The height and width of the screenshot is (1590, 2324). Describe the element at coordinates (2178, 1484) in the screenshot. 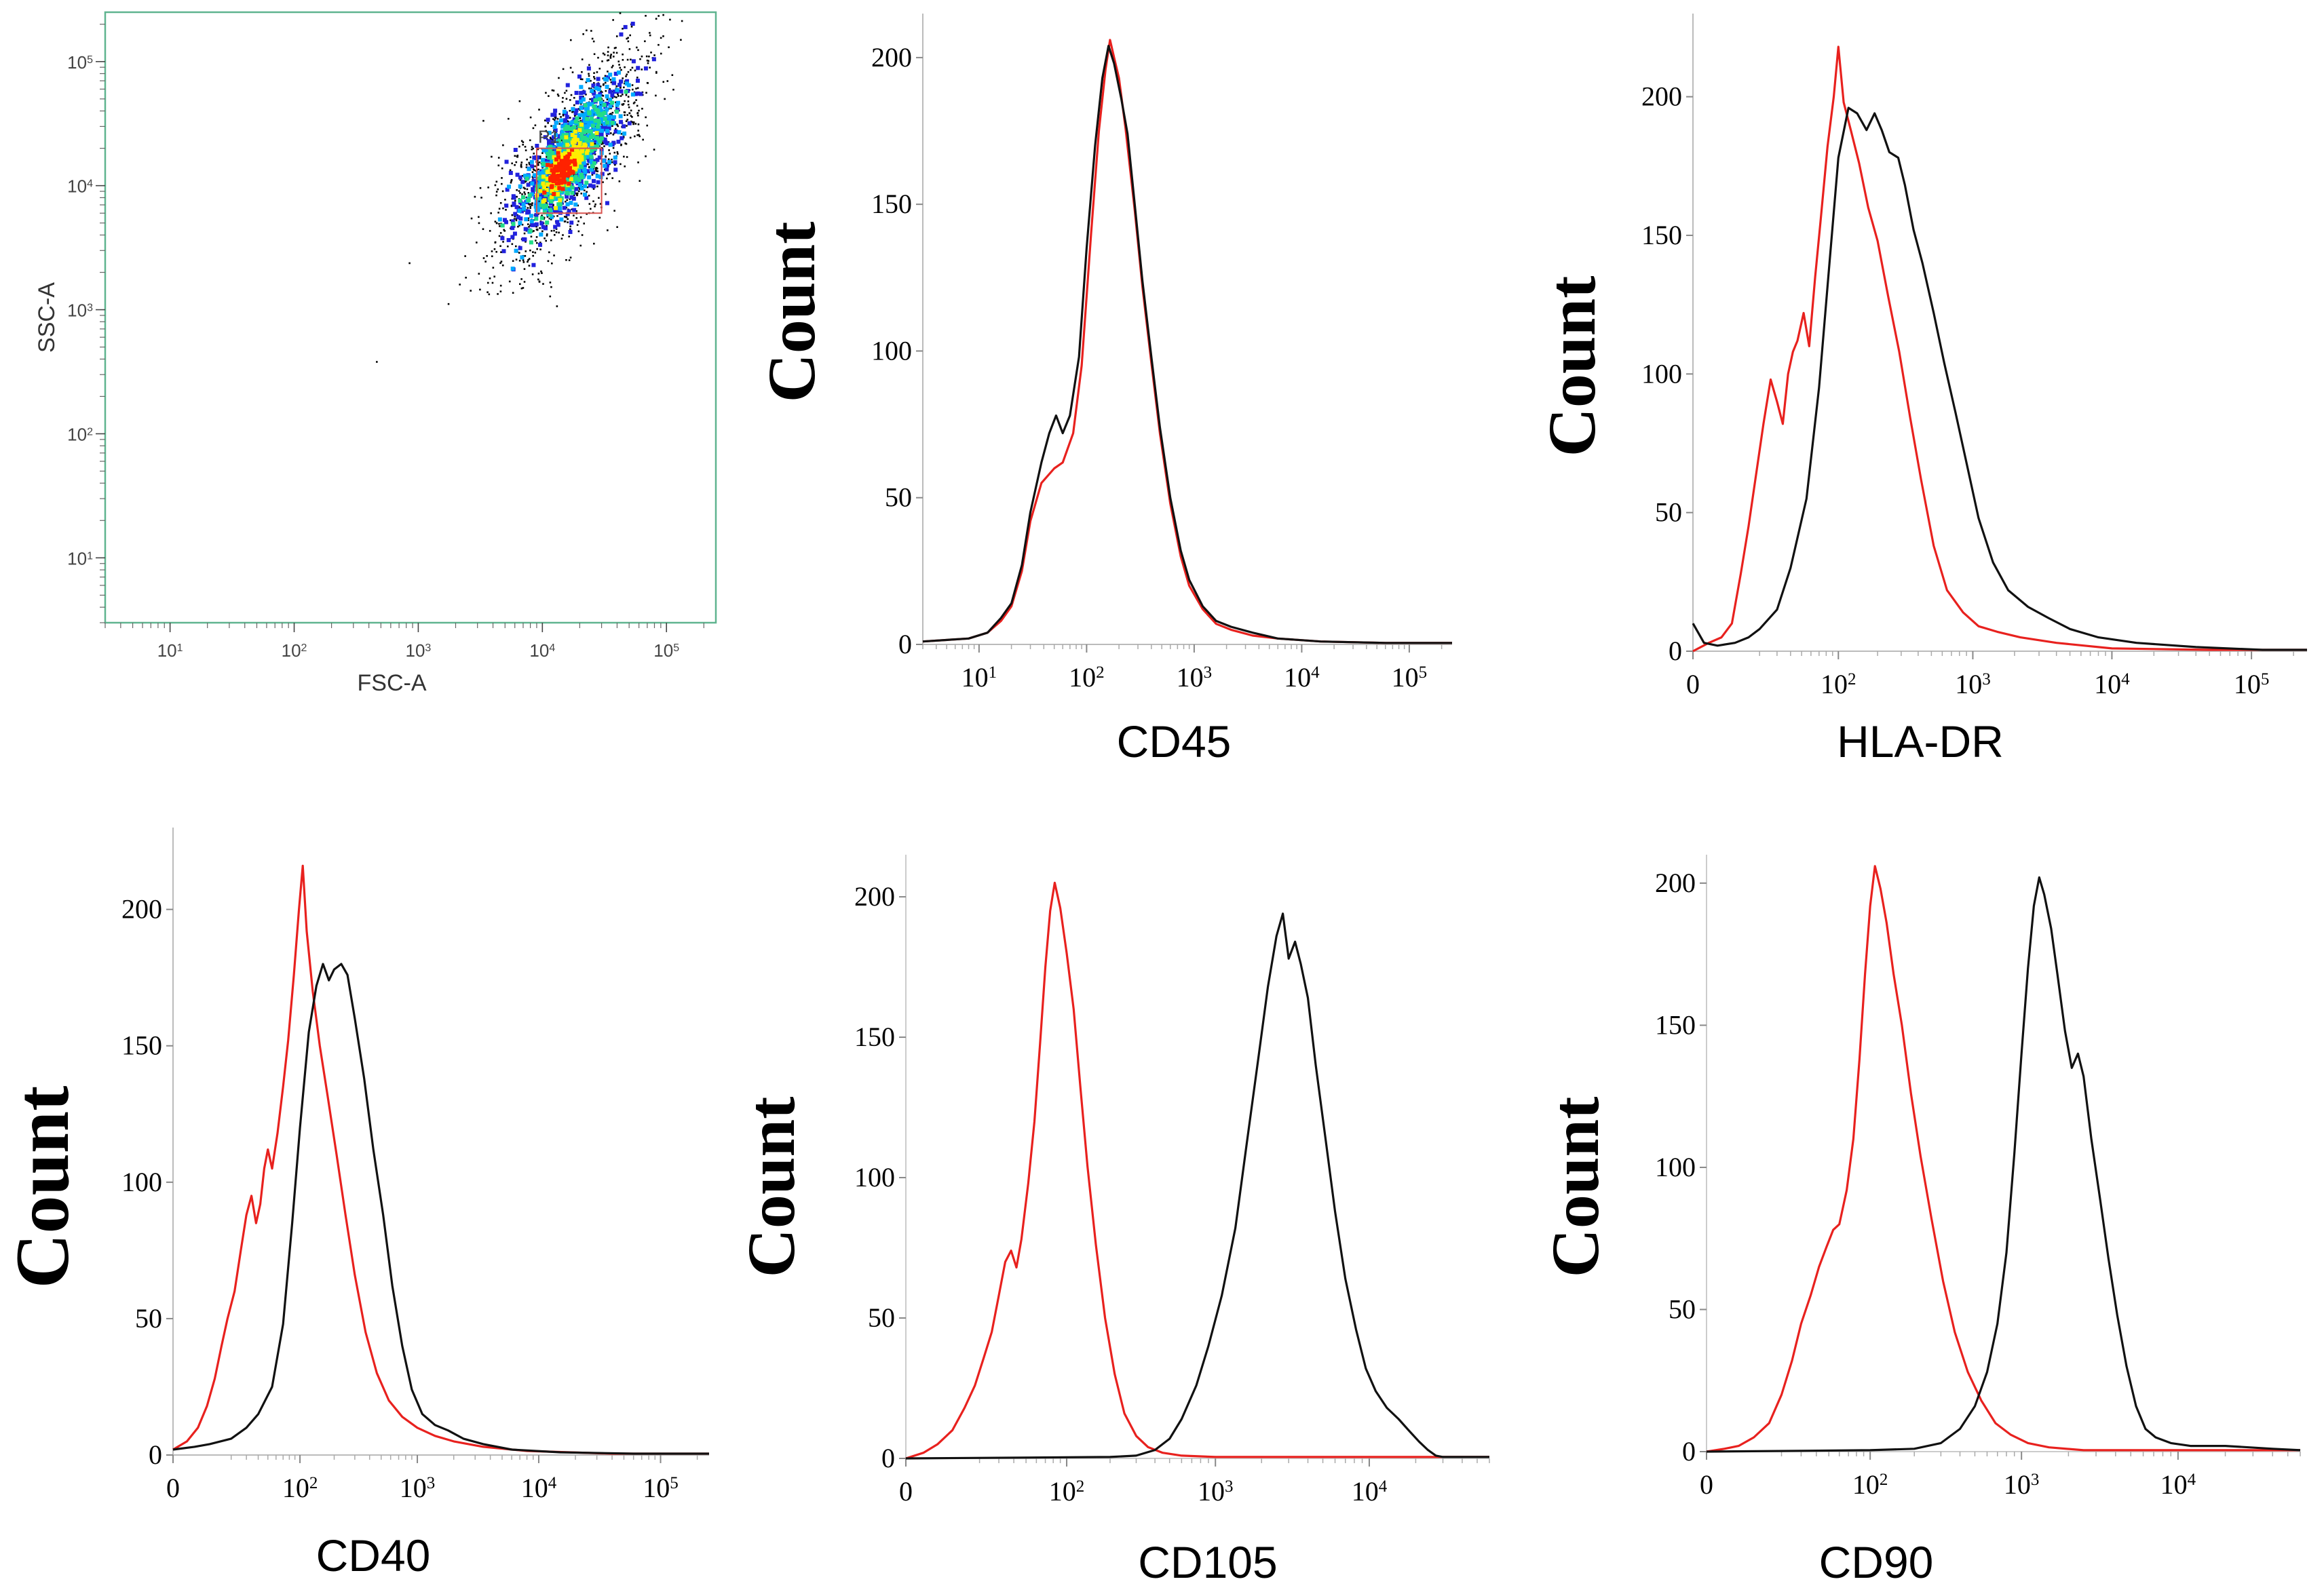

I see `cd90-xtick-label: 104` at that location.